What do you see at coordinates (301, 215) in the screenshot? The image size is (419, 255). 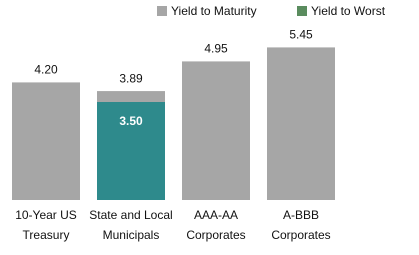 I see `x-tick-label: A-BBB` at bounding box center [301, 215].